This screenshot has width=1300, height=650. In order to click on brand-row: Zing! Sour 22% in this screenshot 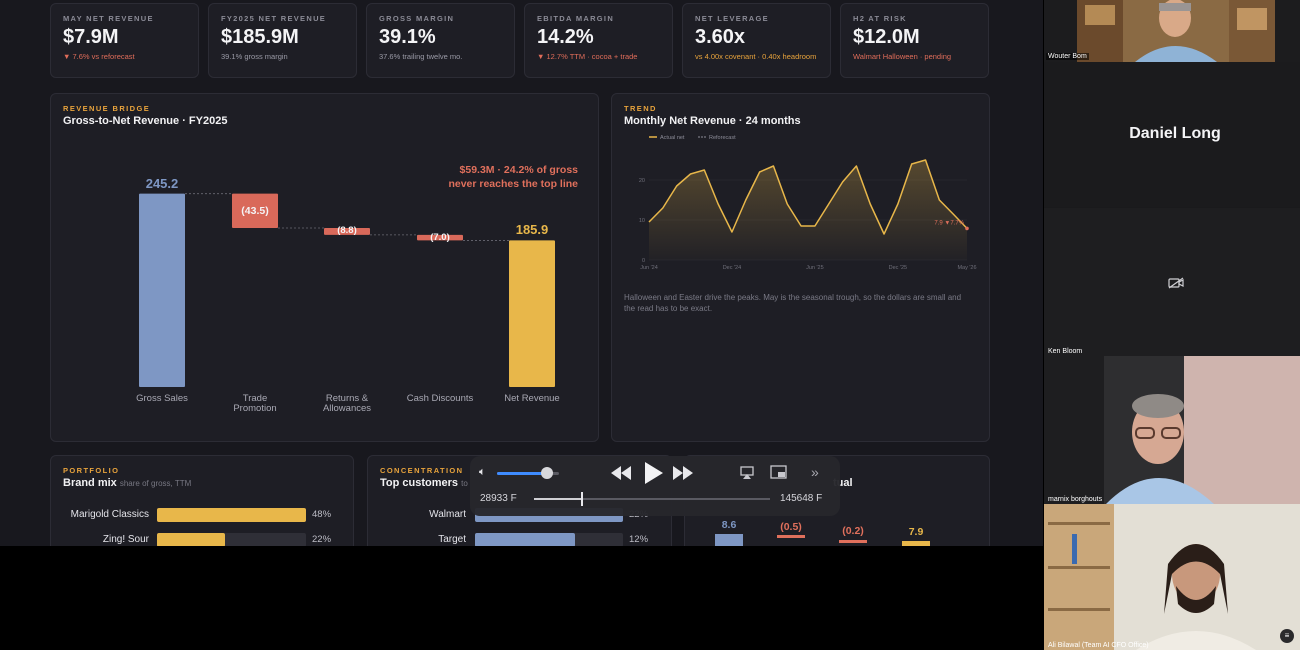, I will do `click(203, 539)`.